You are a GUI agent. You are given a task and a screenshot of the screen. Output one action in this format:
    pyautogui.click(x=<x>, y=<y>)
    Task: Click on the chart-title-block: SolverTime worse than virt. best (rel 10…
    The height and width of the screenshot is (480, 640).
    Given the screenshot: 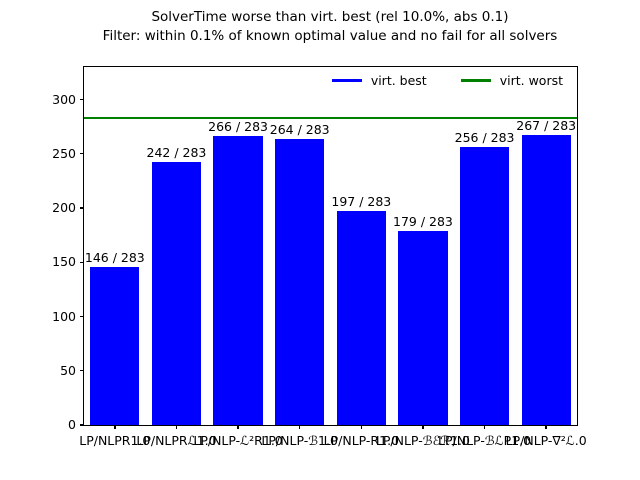 What is the action you would take?
    pyautogui.click(x=330, y=27)
    